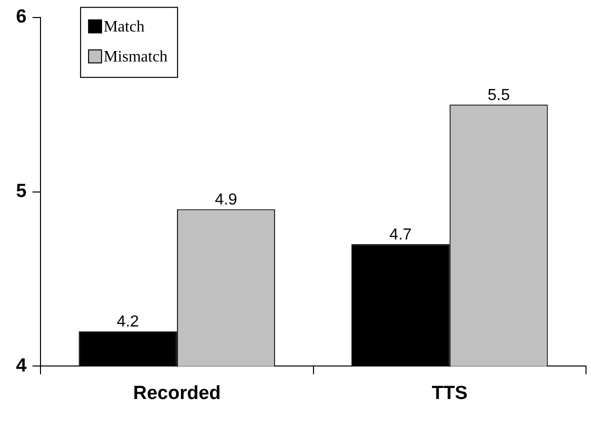 Image resolution: width=591 pixels, height=423 pixels. Describe the element at coordinates (21, 191) in the screenshot. I see `y-tick-label: 5` at that location.